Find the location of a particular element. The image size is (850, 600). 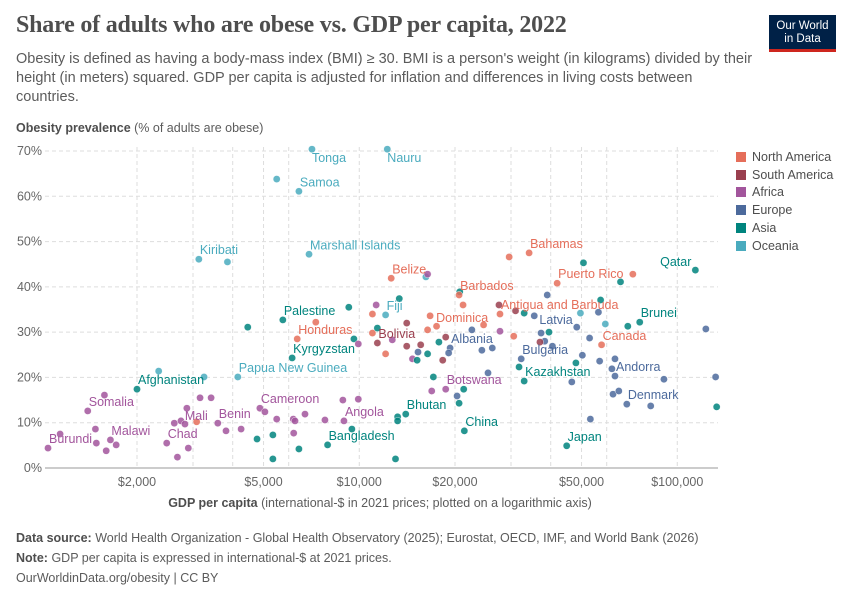

legend-item-south-america: South America is located at coordinates (784, 175).